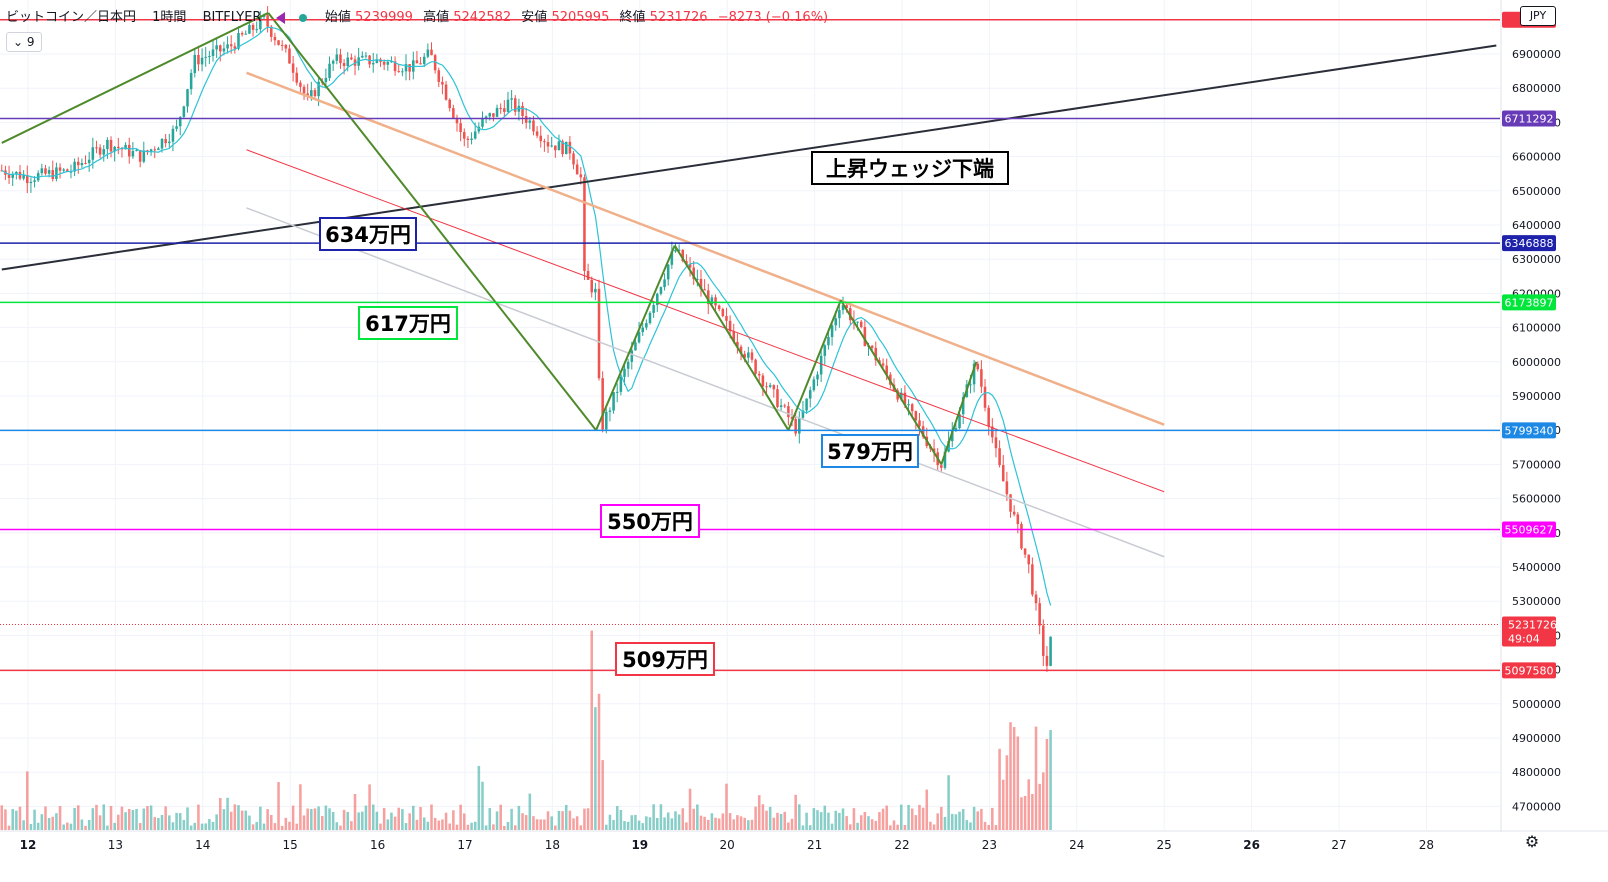  What do you see at coordinates (526, 730) in the screenshot?
I see `volume-bars` at bounding box center [526, 730].